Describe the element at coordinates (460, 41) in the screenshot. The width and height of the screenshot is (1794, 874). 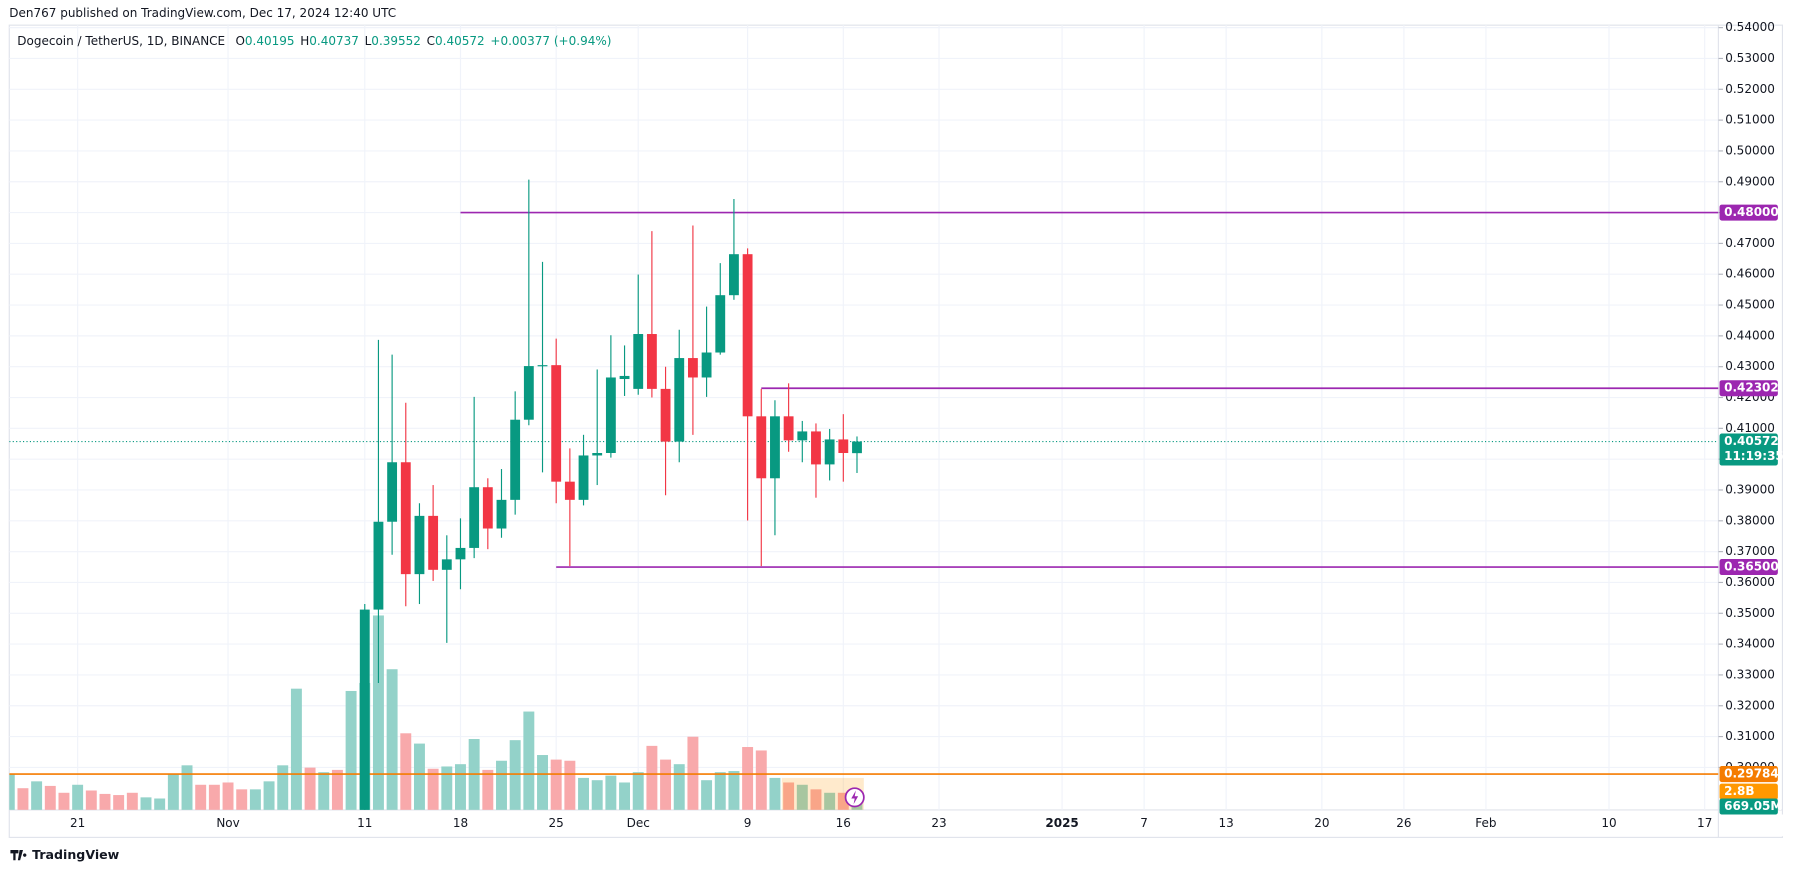
I see `ohlc-value: 0.40572` at that location.